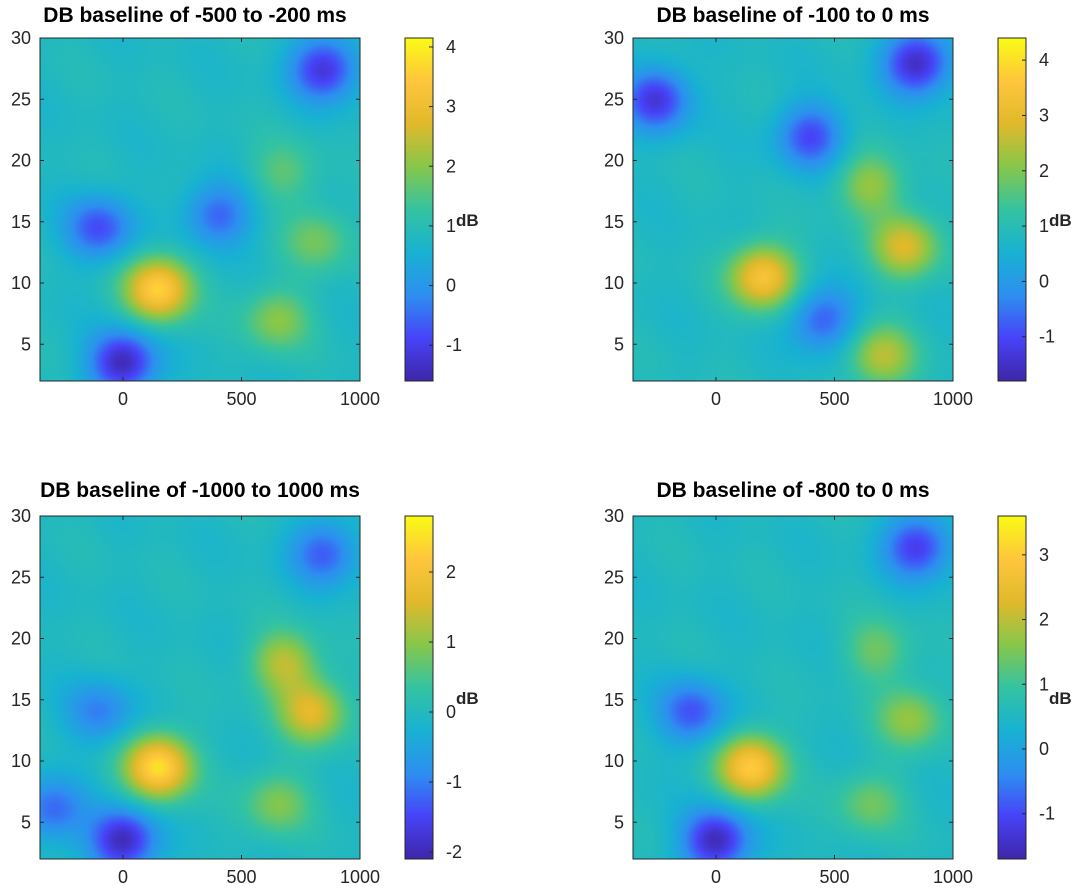 Image resolution: width=1080 pixels, height=892 pixels. What do you see at coordinates (792, 490) in the screenshot?
I see `panel-title: DB baseline of -800 to 0 ms` at bounding box center [792, 490].